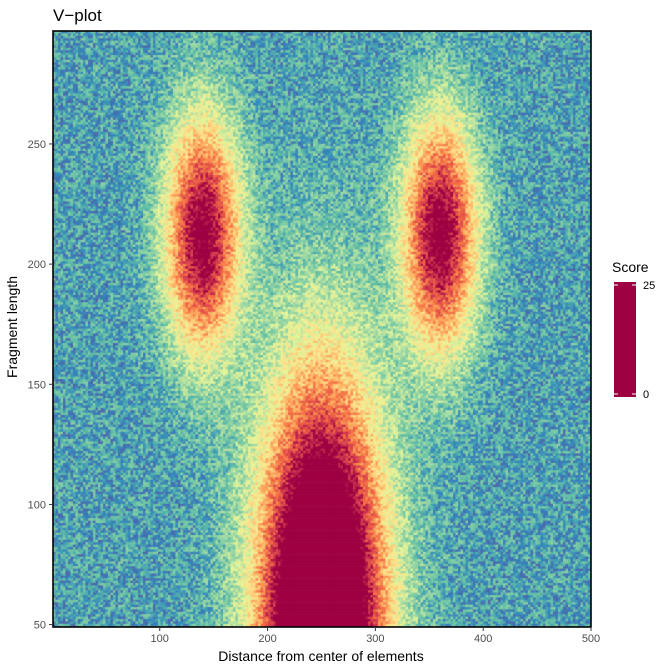  What do you see at coordinates (160, 639) in the screenshot?
I see `x-tick-label: 100` at bounding box center [160, 639].